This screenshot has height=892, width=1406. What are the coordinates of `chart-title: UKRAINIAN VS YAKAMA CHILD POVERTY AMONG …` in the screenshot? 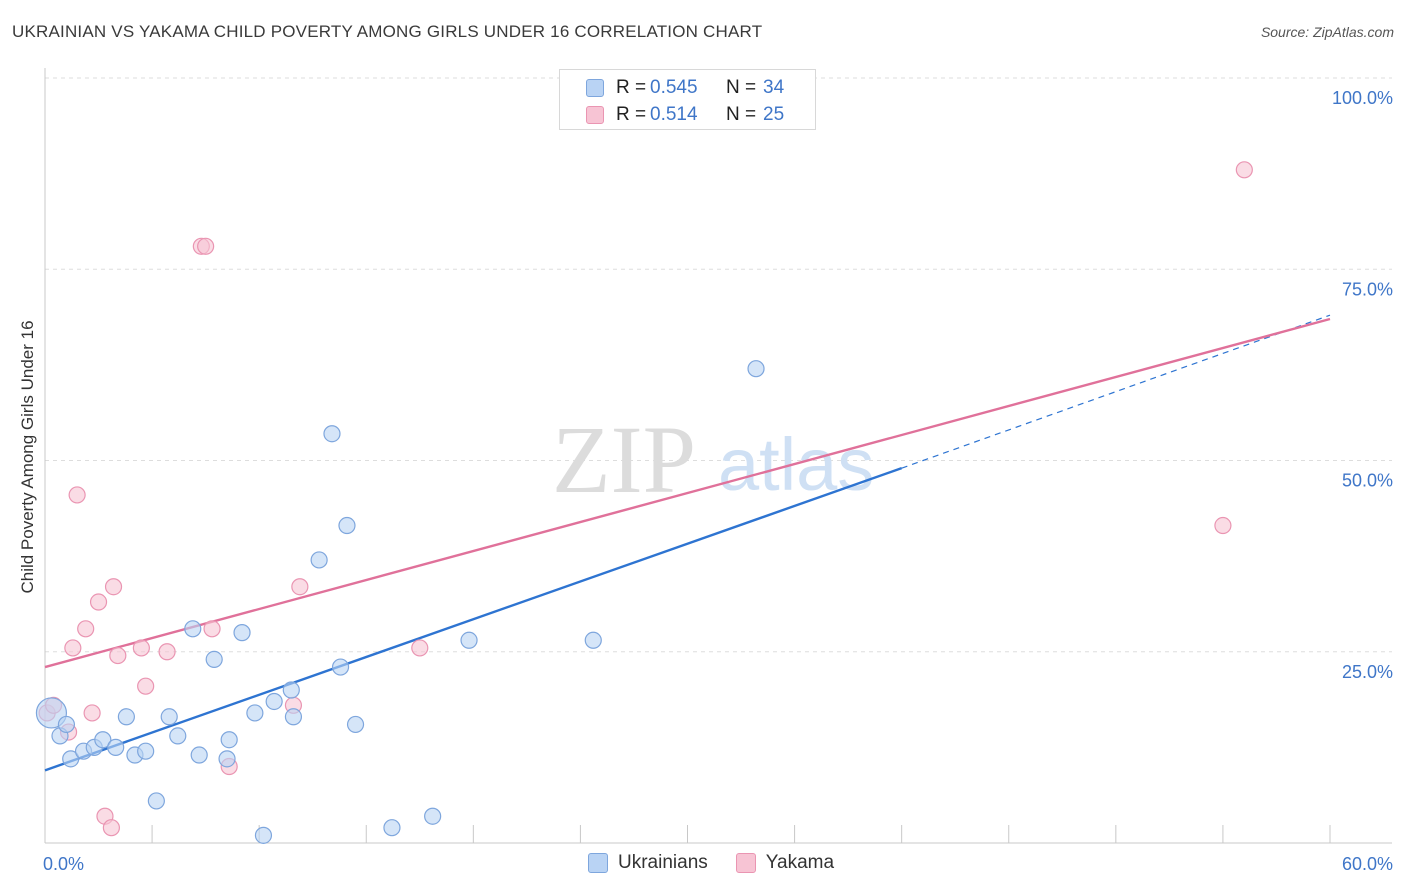 It's located at (387, 31).